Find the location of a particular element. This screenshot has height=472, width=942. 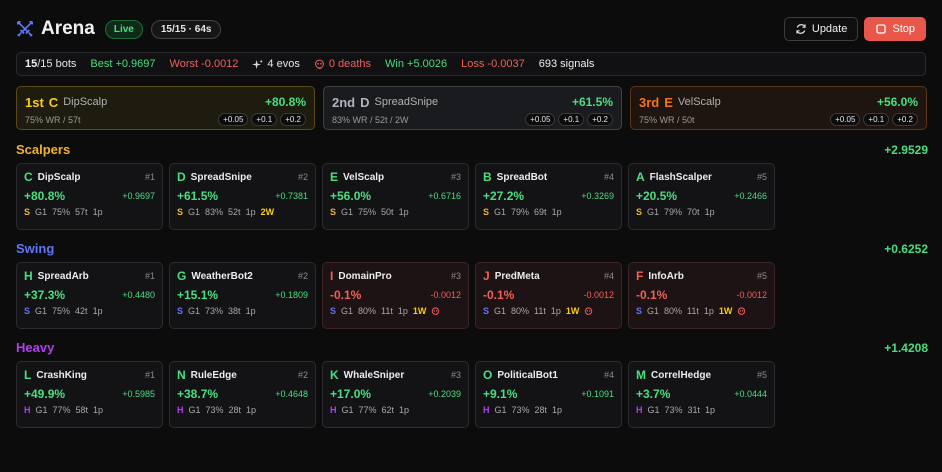

progress-badge: 15/15 · 64s is located at coordinates (186, 29).